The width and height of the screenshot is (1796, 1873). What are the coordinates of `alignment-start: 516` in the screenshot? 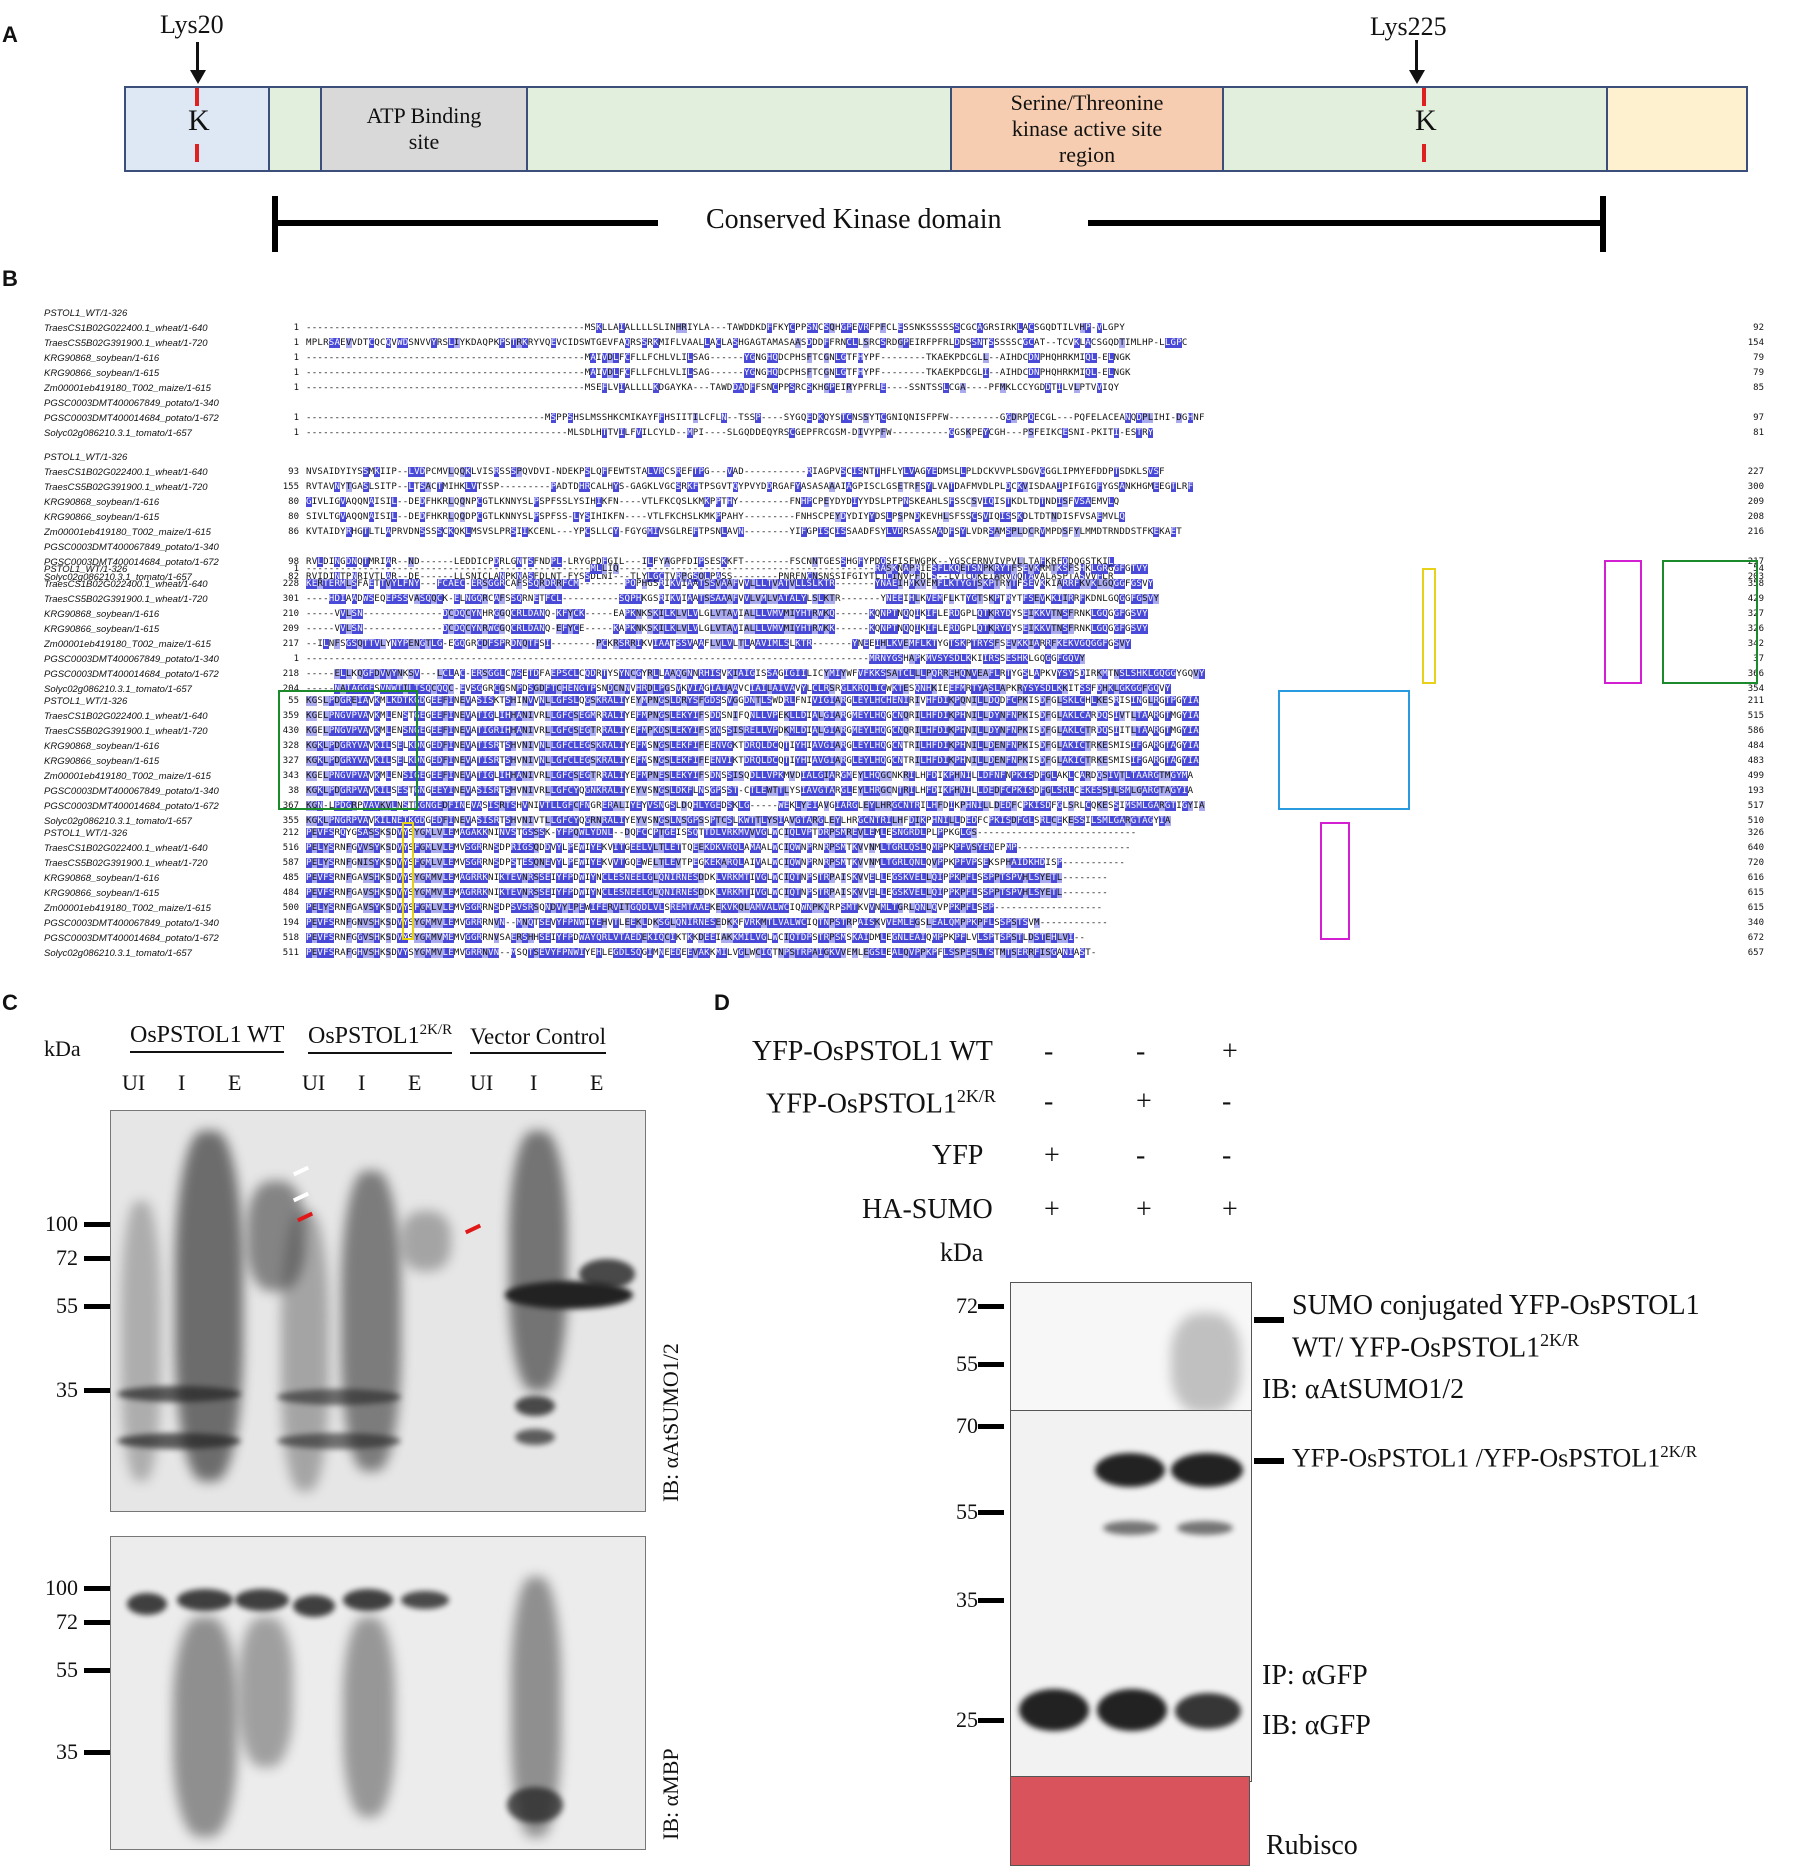 It's located at (290, 848).